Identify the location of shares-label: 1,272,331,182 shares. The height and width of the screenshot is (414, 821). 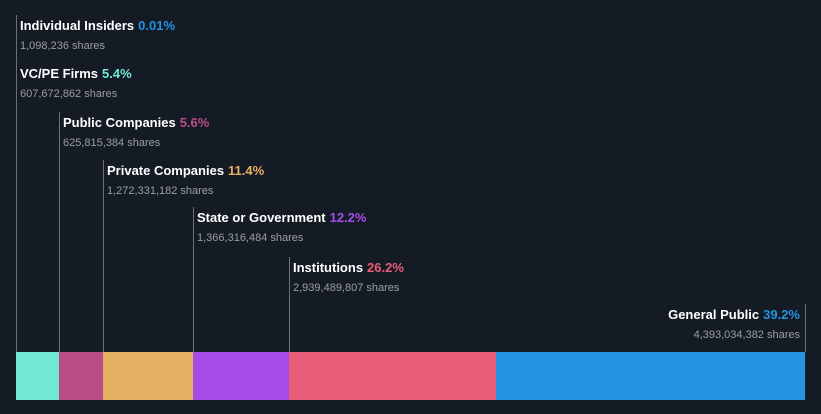
(160, 191).